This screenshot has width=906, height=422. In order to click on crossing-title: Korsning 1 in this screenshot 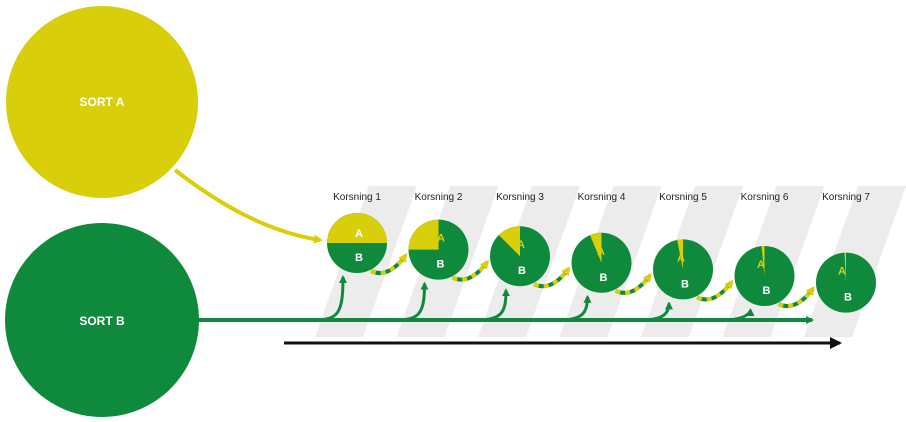, I will do `click(357, 197)`.